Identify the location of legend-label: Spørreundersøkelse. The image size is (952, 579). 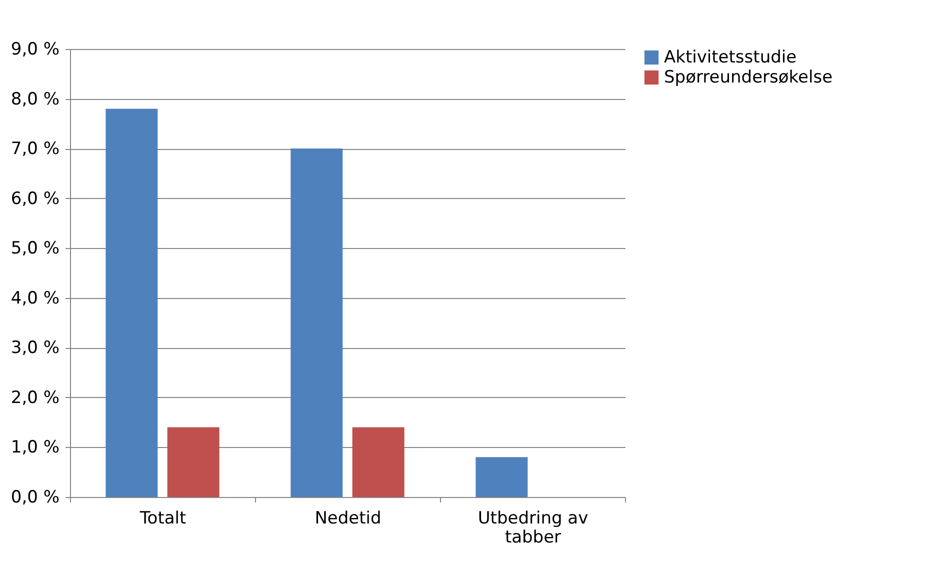
(748, 78).